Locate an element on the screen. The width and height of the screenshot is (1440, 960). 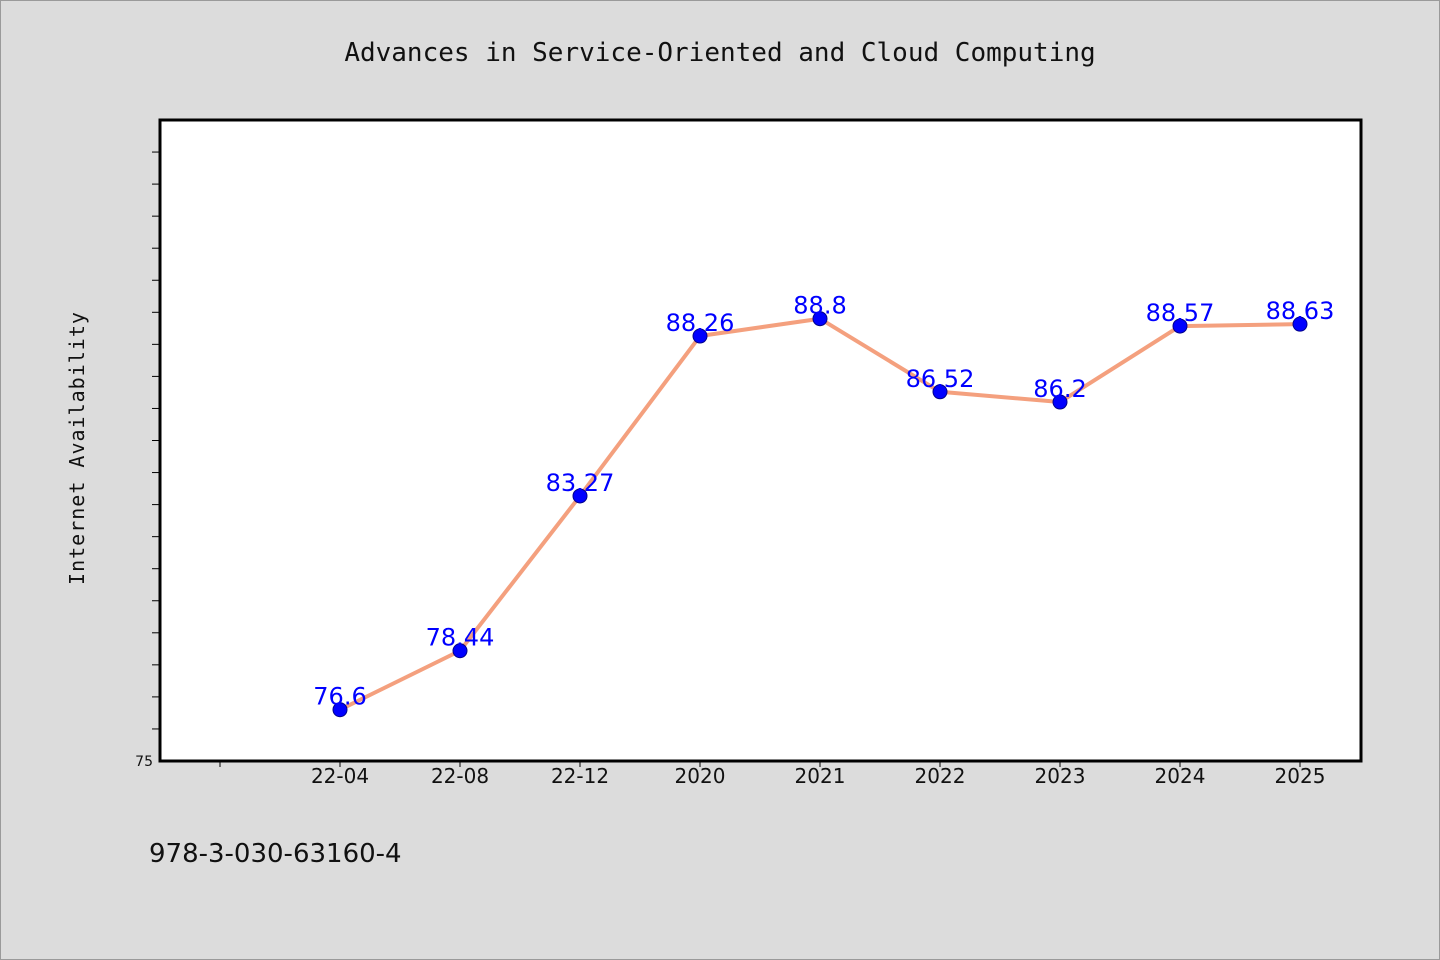
data-label: 86.2 is located at coordinates (1059, 389).